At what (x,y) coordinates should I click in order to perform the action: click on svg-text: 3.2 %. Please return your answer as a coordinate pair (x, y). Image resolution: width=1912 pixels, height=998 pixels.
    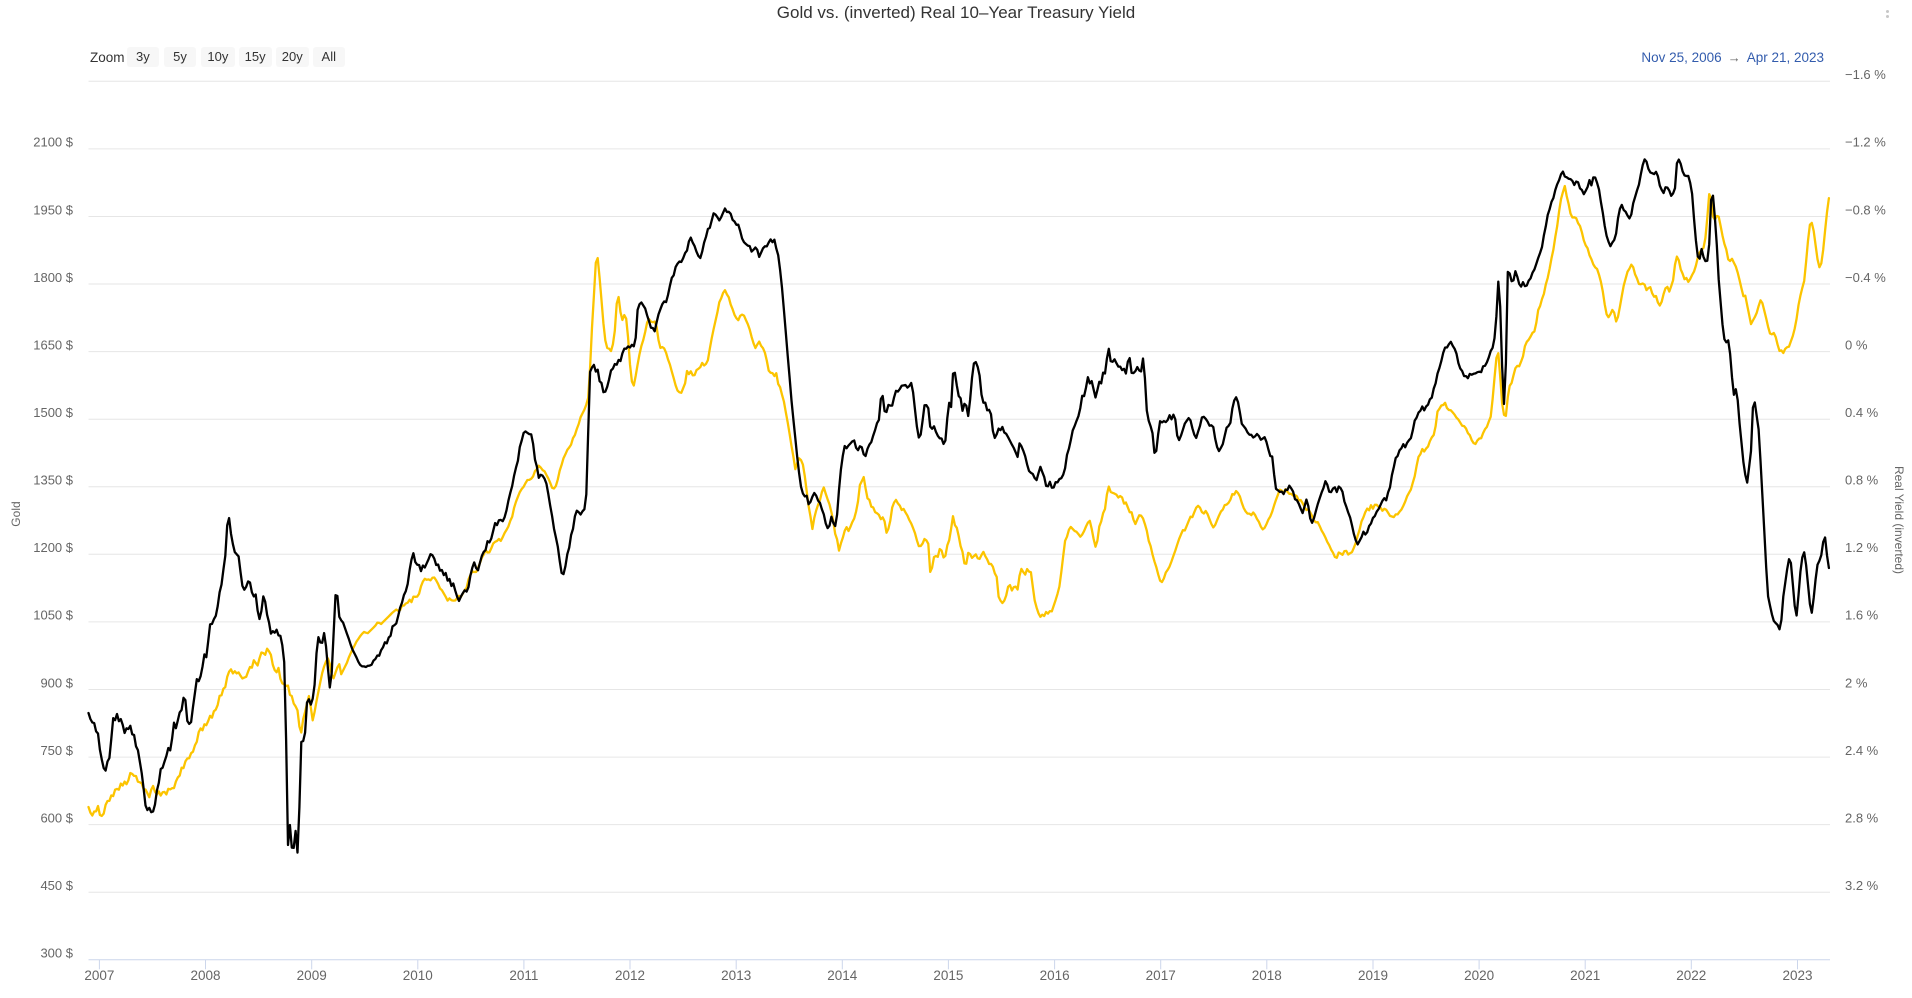
    Looking at the image, I should click on (1862, 885).